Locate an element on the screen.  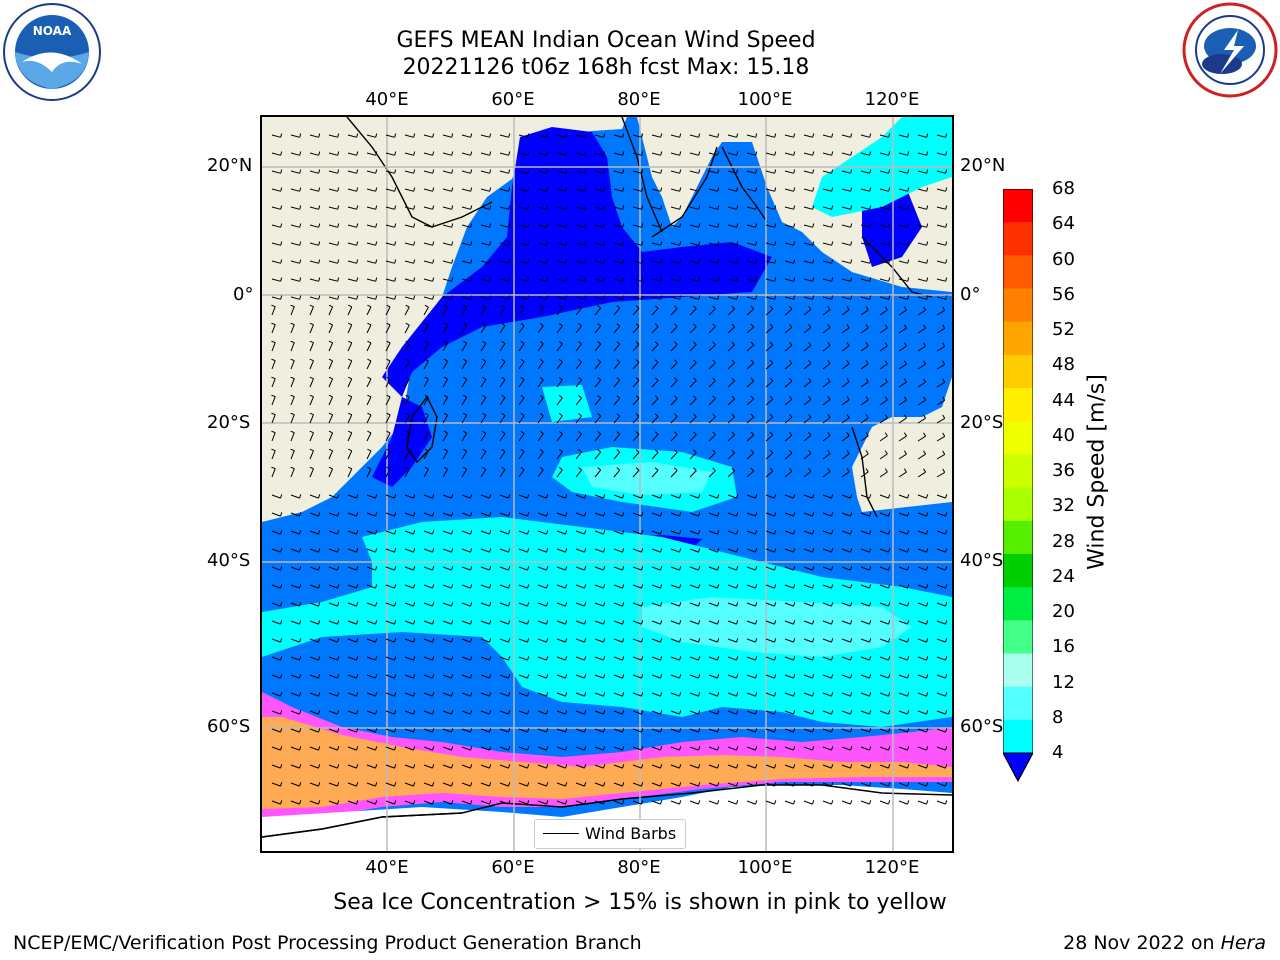
colorbar-segment is located at coordinates (1018, 305).